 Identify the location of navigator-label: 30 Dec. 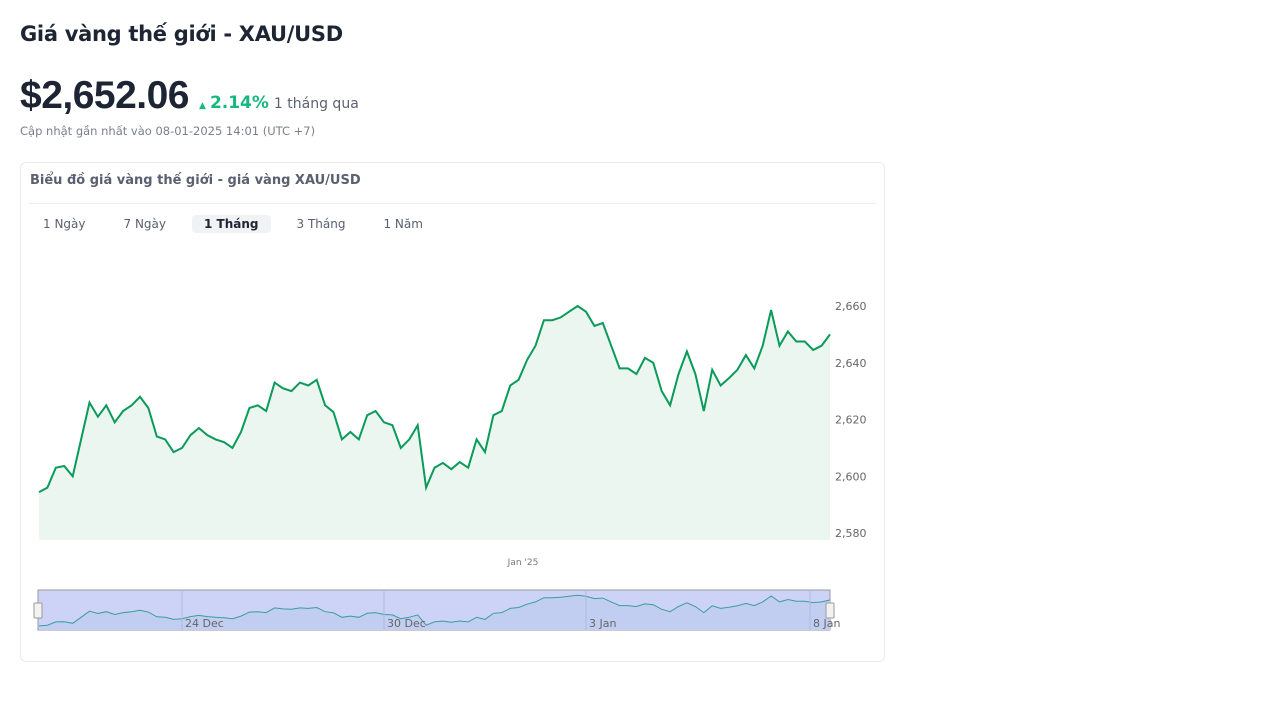
(406, 623).